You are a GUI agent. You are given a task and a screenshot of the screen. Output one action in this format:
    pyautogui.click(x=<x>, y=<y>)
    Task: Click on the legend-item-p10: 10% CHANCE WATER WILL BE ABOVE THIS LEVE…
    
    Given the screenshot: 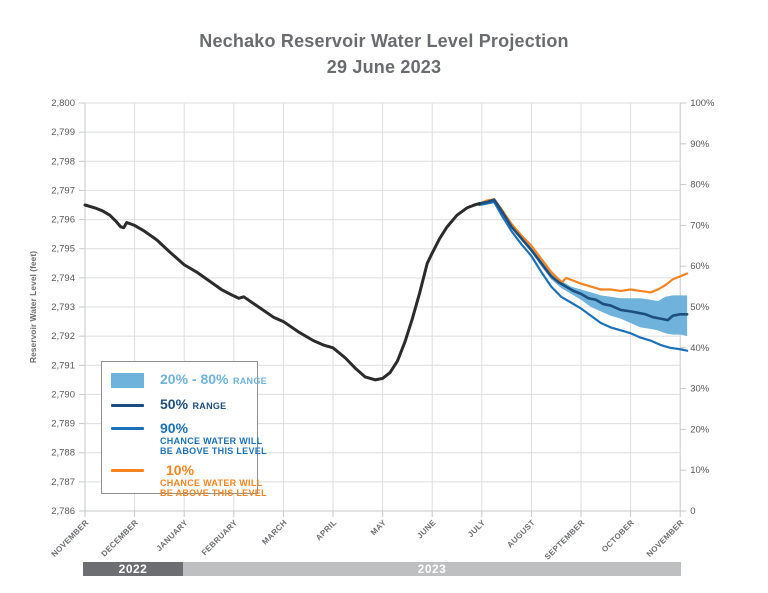 What is the action you would take?
    pyautogui.click(x=189, y=480)
    